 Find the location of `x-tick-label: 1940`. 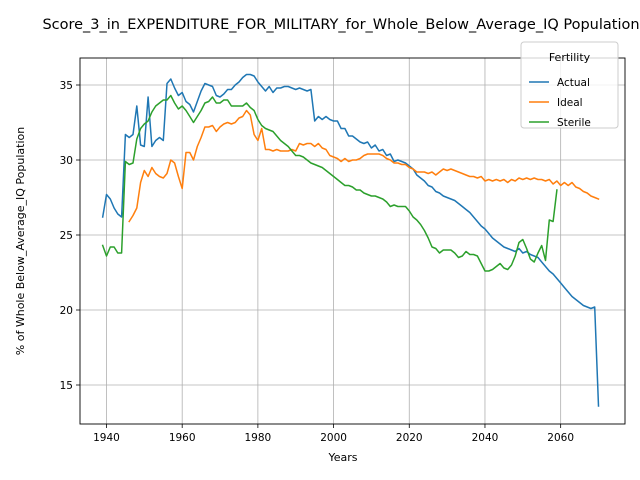

x-tick-label: 1940 is located at coordinates (106, 438).